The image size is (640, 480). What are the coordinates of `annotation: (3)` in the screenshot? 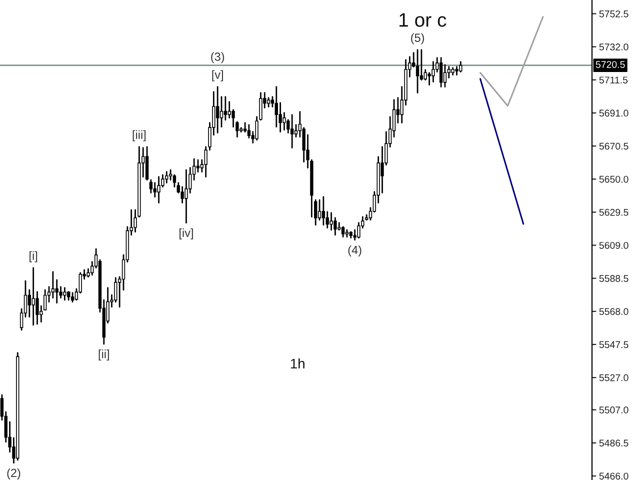 It's located at (217, 58).